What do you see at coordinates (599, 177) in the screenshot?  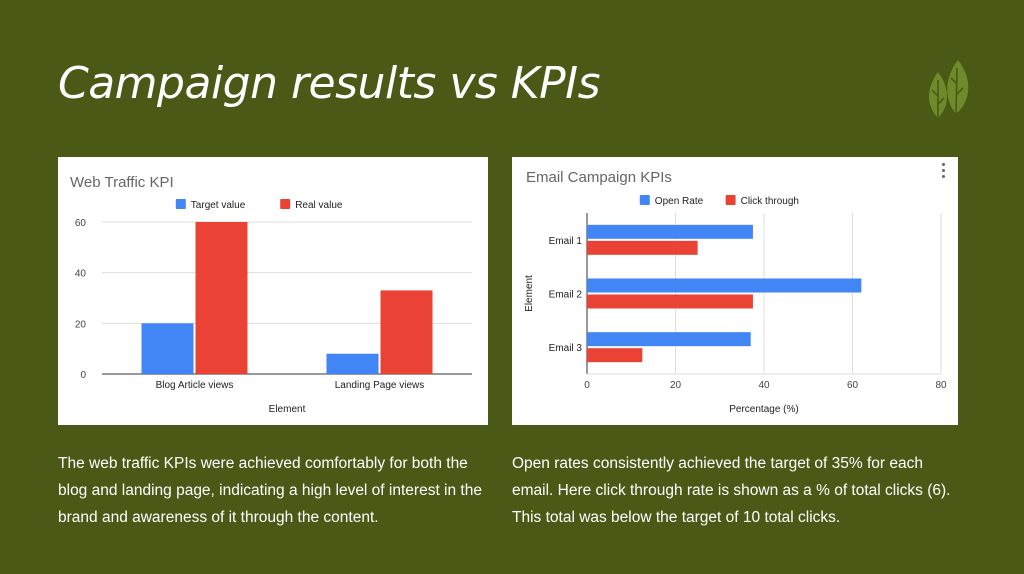 I see `chart-title: Email Campaign KPIs` at bounding box center [599, 177].